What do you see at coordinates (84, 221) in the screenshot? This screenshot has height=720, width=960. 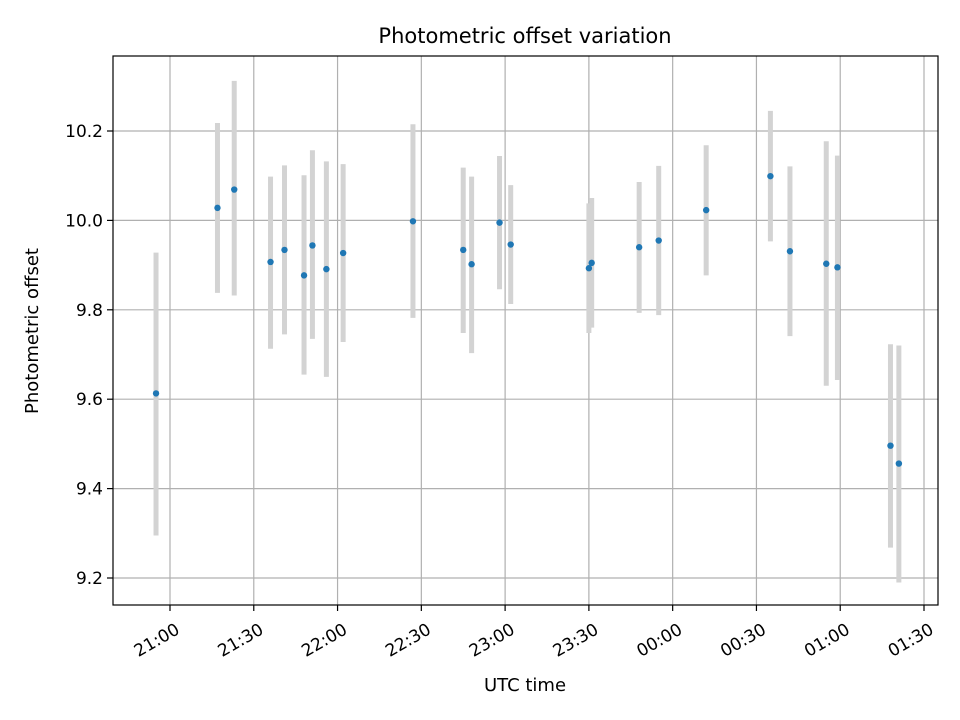 I see `y-tick-label: 10.0` at bounding box center [84, 221].